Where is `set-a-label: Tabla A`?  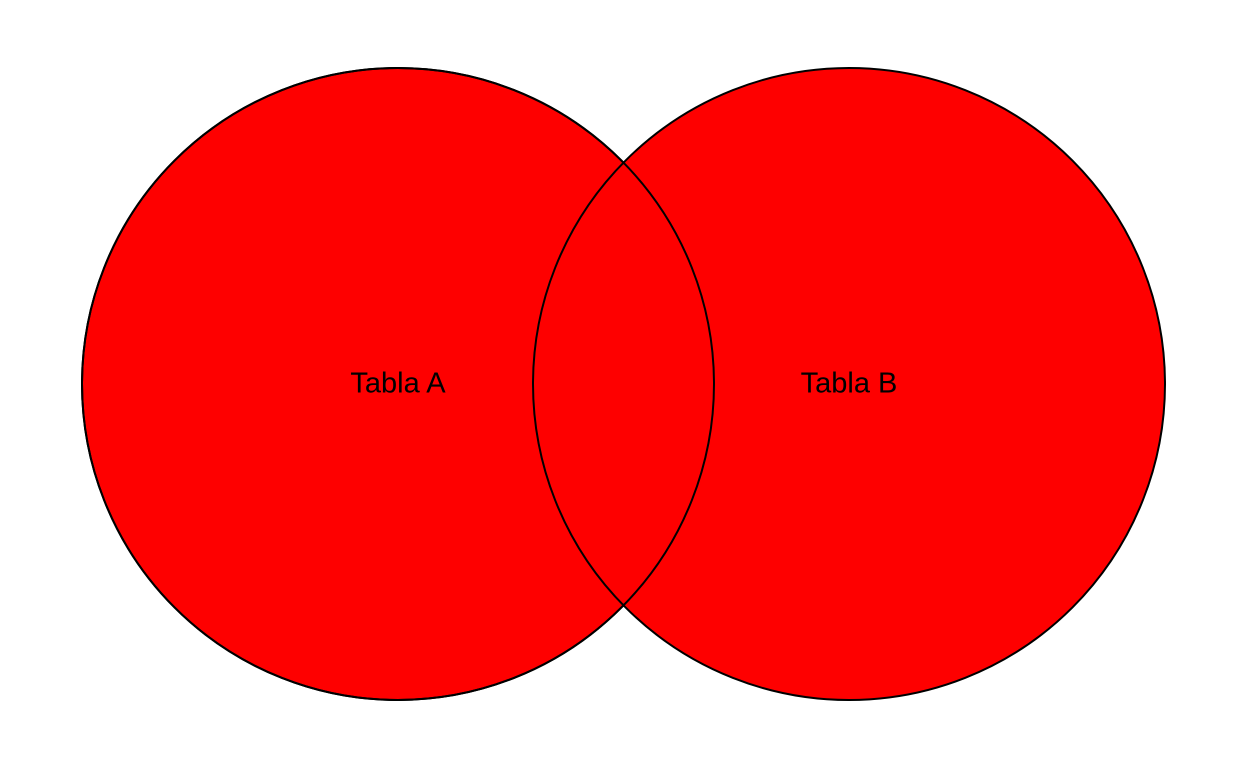 set-a-label: Tabla A is located at coordinates (398, 384).